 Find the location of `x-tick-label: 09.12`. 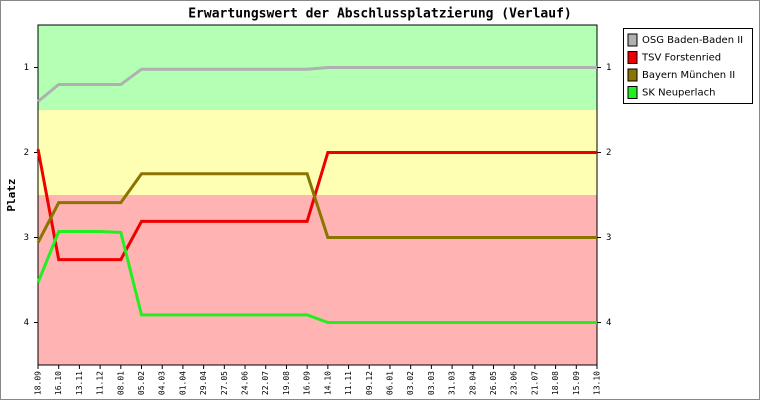

x-tick-label: 09.12 is located at coordinates (369, 383).